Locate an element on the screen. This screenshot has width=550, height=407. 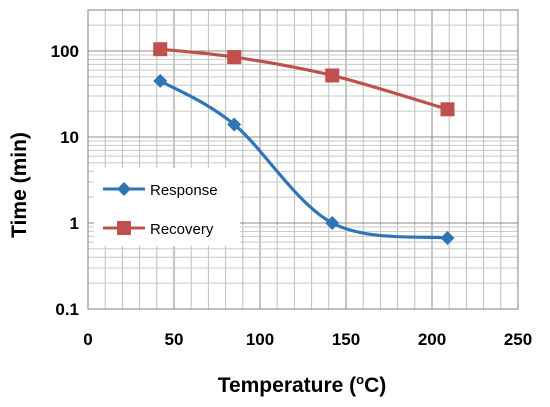
legend-label-response: Response is located at coordinates (184, 190).